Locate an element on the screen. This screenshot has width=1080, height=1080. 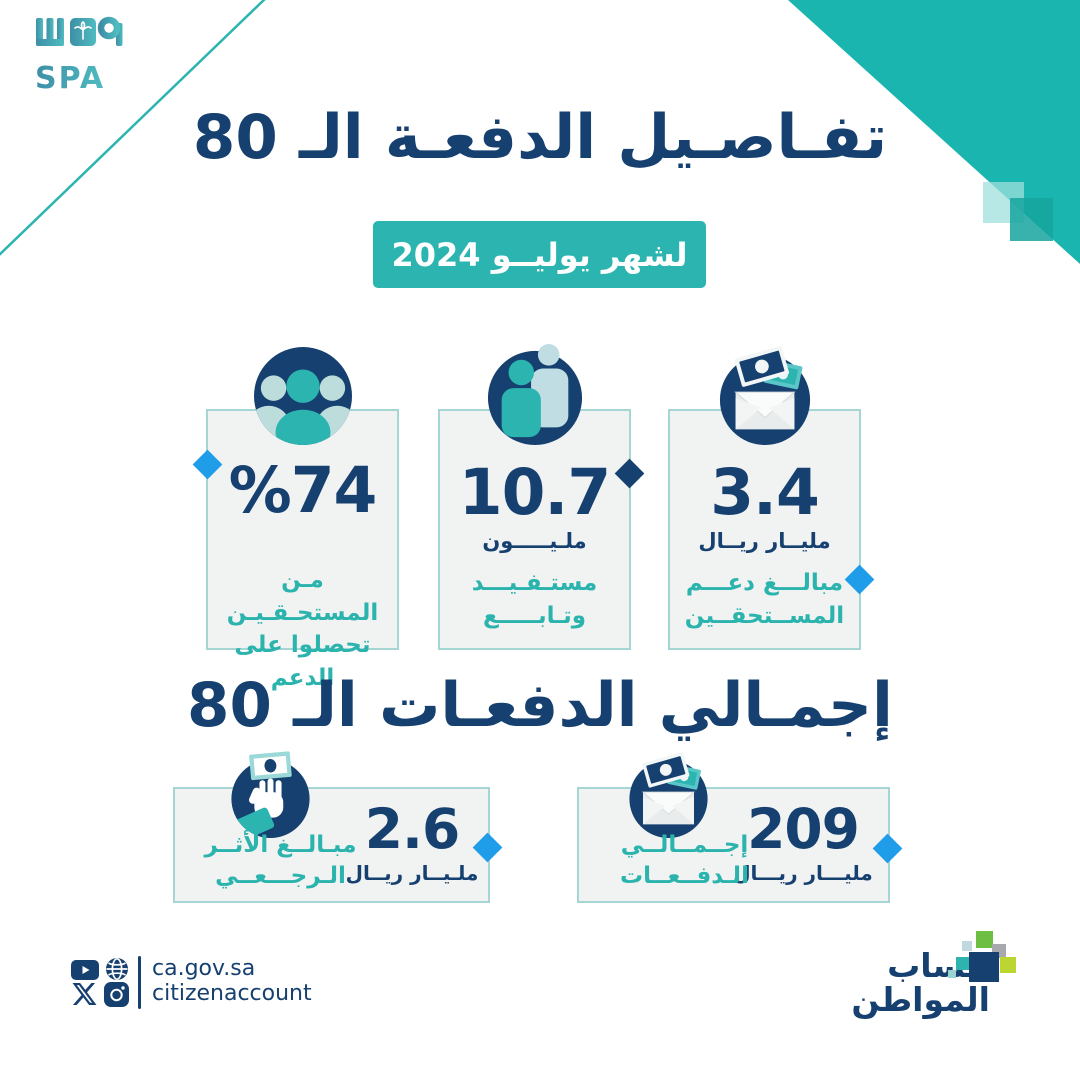
people-group-icon is located at coordinates (302, 396).